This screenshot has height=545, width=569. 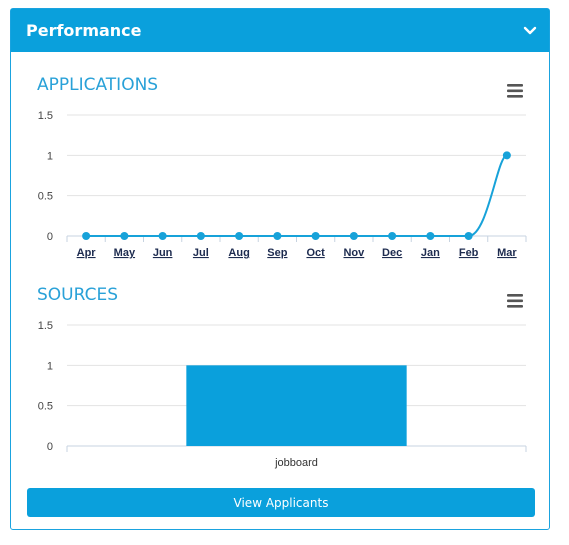 I want to click on data-point-mar, so click(x=506, y=155).